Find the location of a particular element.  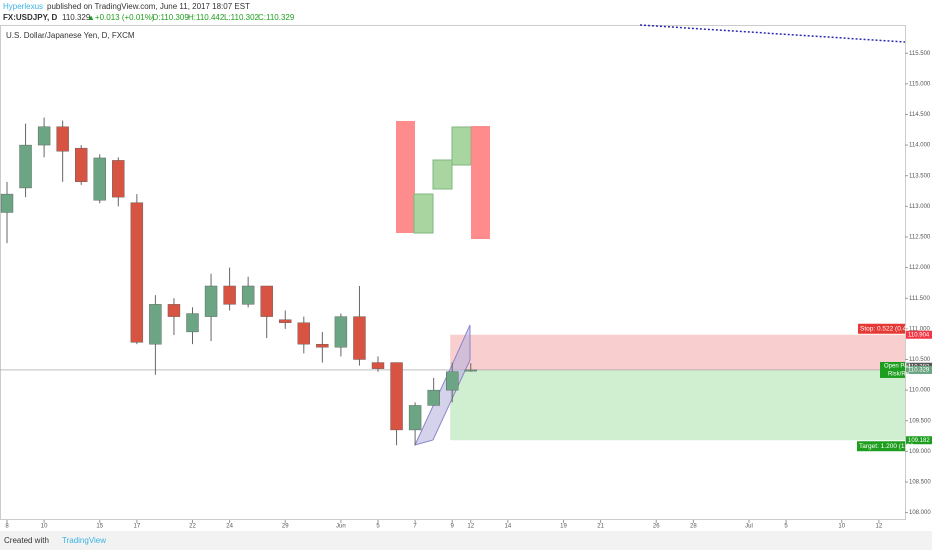

x-tick-label: 21 is located at coordinates (600, 527).